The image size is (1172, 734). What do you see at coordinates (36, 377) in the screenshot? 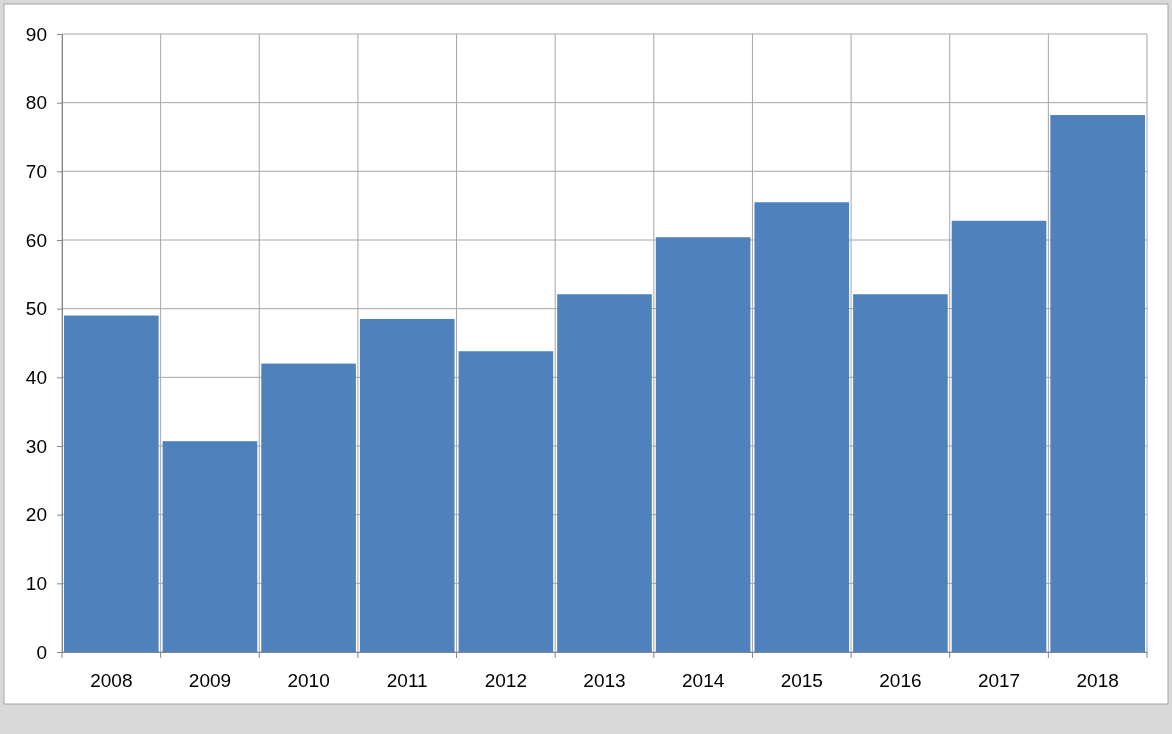
I see `y-tick-label: 40` at bounding box center [36, 377].